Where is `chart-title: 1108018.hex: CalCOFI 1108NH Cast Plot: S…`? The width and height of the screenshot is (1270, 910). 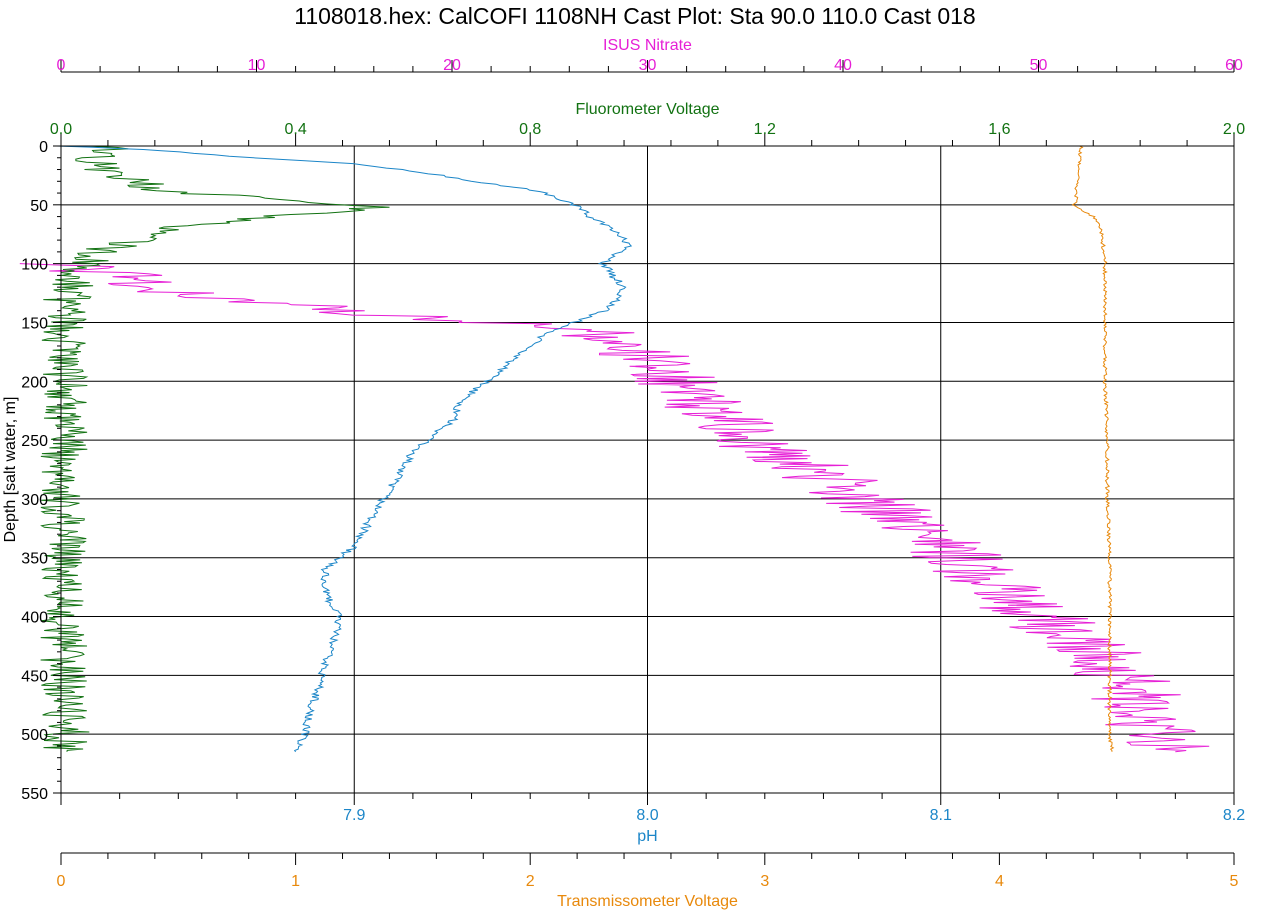
chart-title: 1108018.hex: CalCOFI 1108NH Cast Plot: S… is located at coordinates (634, 16).